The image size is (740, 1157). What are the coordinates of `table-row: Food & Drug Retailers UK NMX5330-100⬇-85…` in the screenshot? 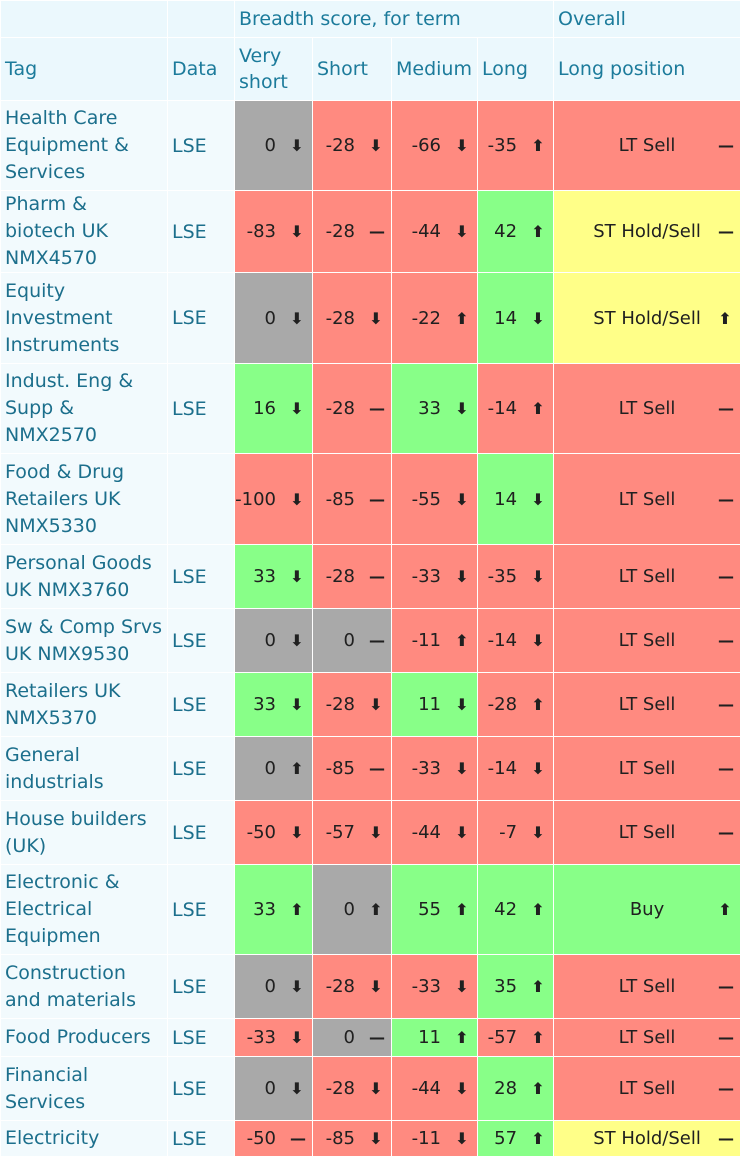 It's located at (370, 499).